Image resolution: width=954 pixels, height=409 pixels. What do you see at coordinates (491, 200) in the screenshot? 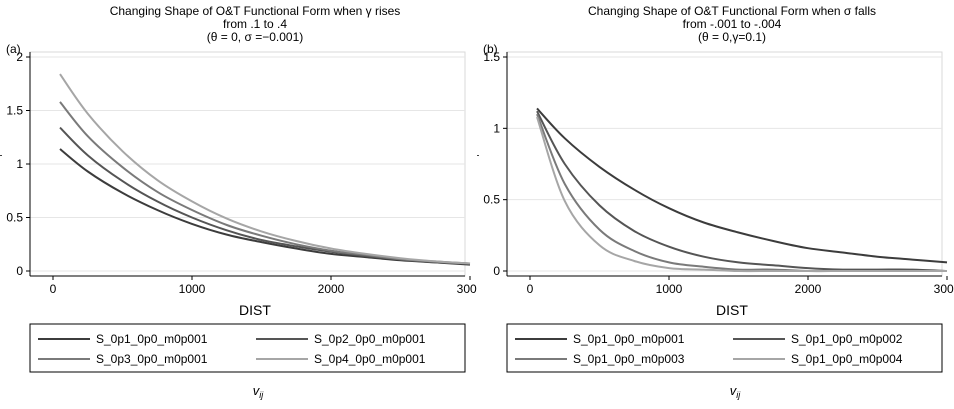
I see `y-tick-label-b: 0.5` at bounding box center [491, 200].